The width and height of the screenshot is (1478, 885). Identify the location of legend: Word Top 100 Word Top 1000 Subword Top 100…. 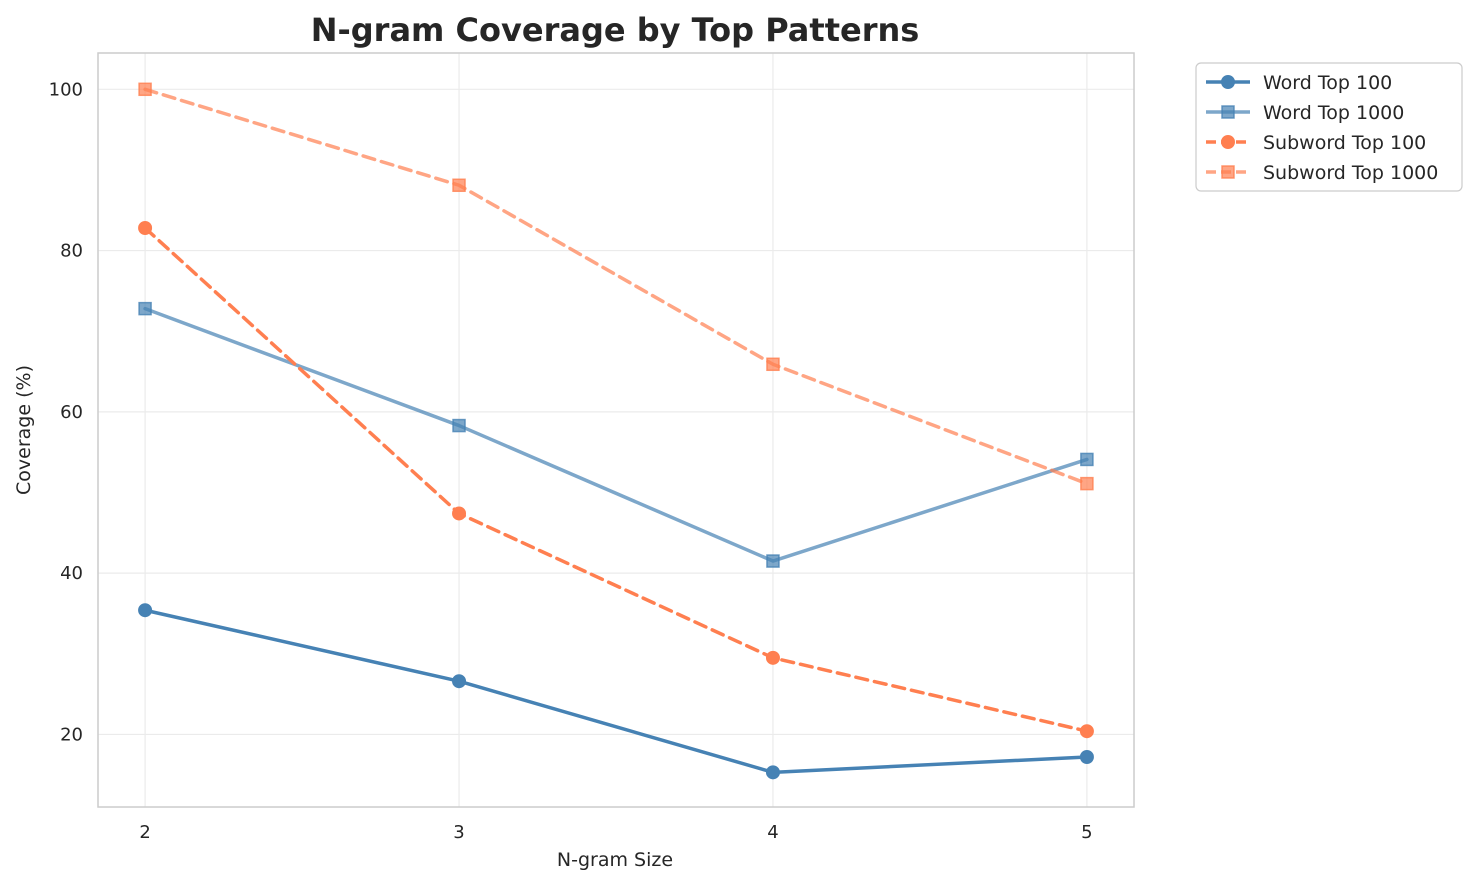
(1329, 127).